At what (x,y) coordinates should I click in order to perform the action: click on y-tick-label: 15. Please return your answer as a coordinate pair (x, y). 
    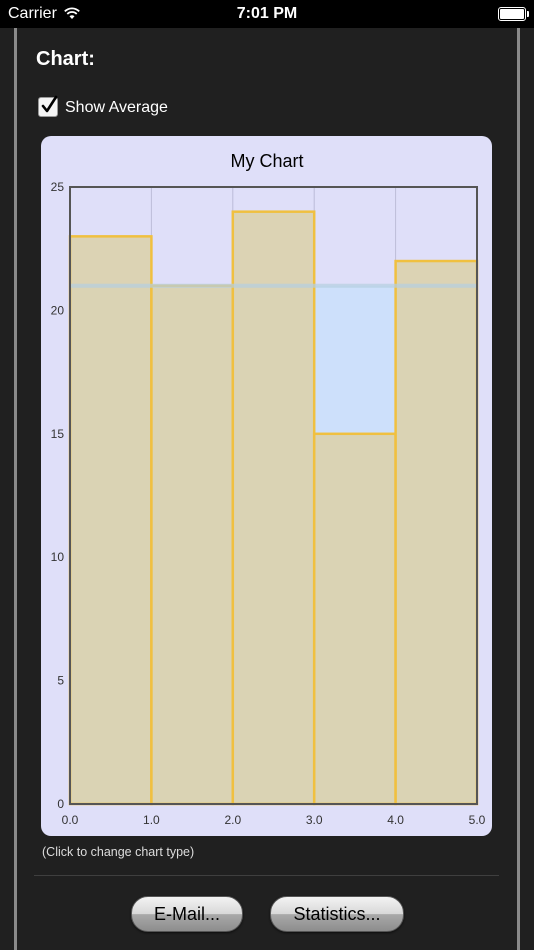
    Looking at the image, I should click on (58, 434).